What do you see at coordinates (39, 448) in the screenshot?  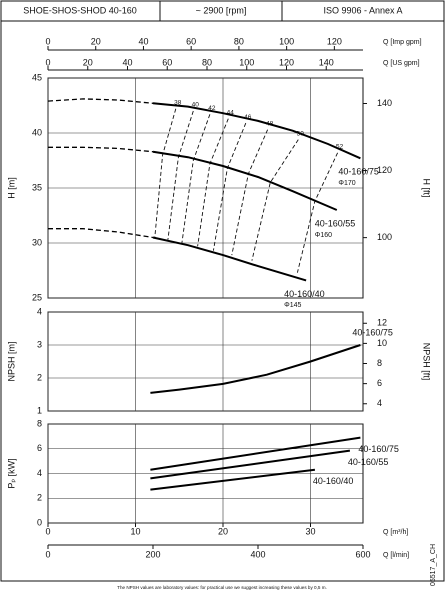 I see `y-tick-label: 6` at bounding box center [39, 448].